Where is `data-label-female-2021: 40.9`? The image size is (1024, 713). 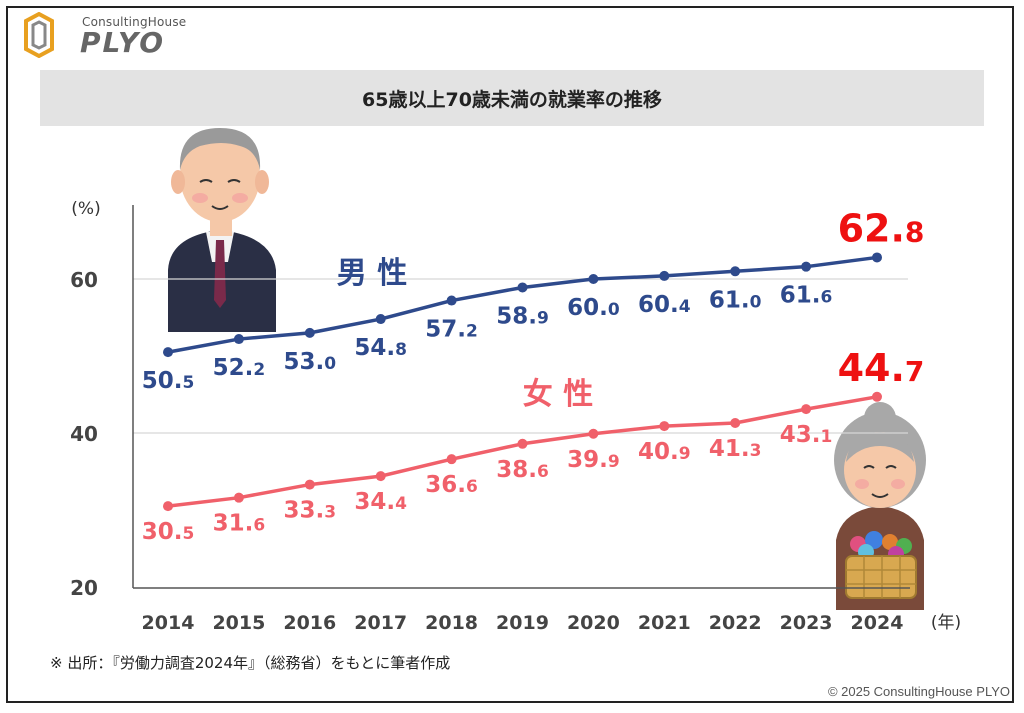 data-label-female-2021: 40.9 is located at coordinates (664, 452).